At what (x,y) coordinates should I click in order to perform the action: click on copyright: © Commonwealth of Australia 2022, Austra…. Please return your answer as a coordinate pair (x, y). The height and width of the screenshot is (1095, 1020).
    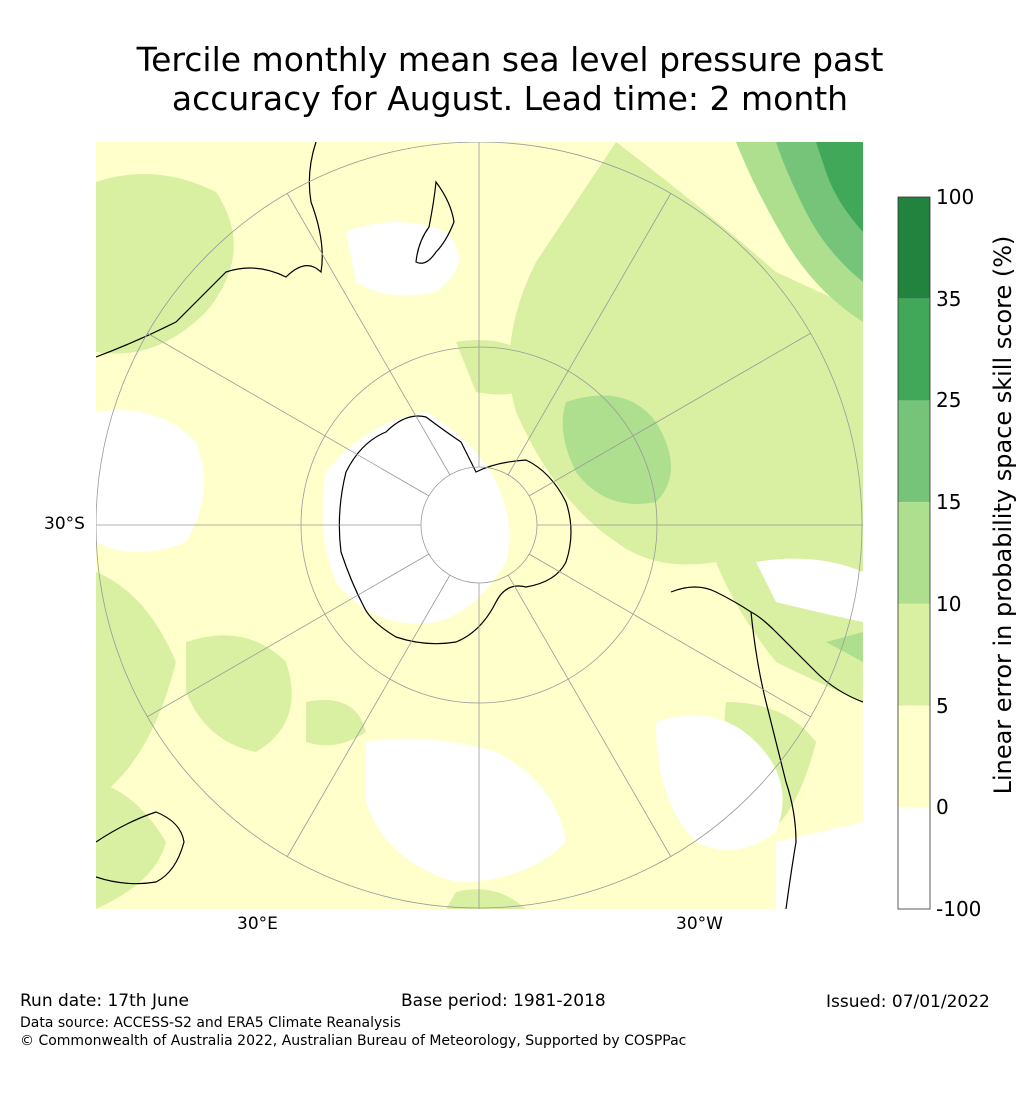
    Looking at the image, I should click on (353, 1041).